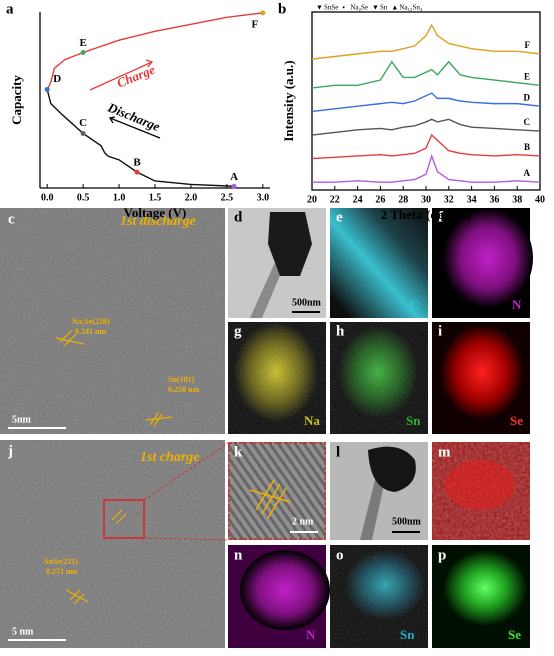  Describe the element at coordinates (358, 199) in the screenshot. I see `x-tick-label: 24` at that location.